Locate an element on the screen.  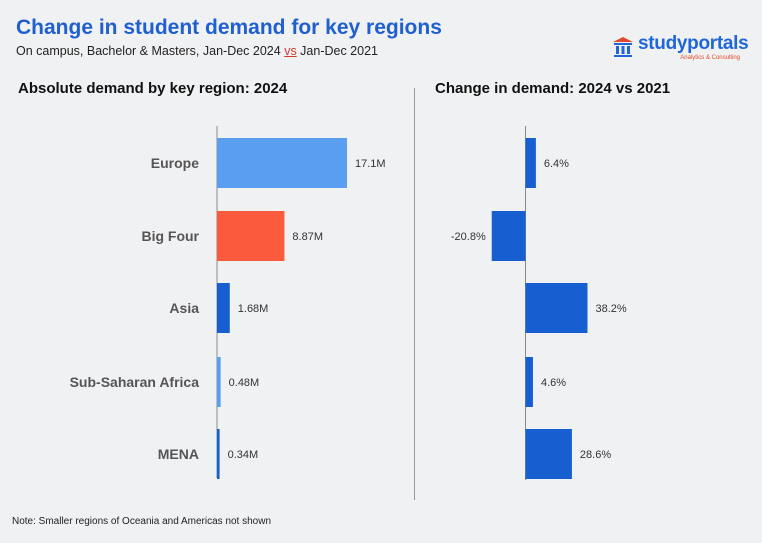
studyportals-logo: studyportals Analytics & Consulting is located at coordinates (682, 49).